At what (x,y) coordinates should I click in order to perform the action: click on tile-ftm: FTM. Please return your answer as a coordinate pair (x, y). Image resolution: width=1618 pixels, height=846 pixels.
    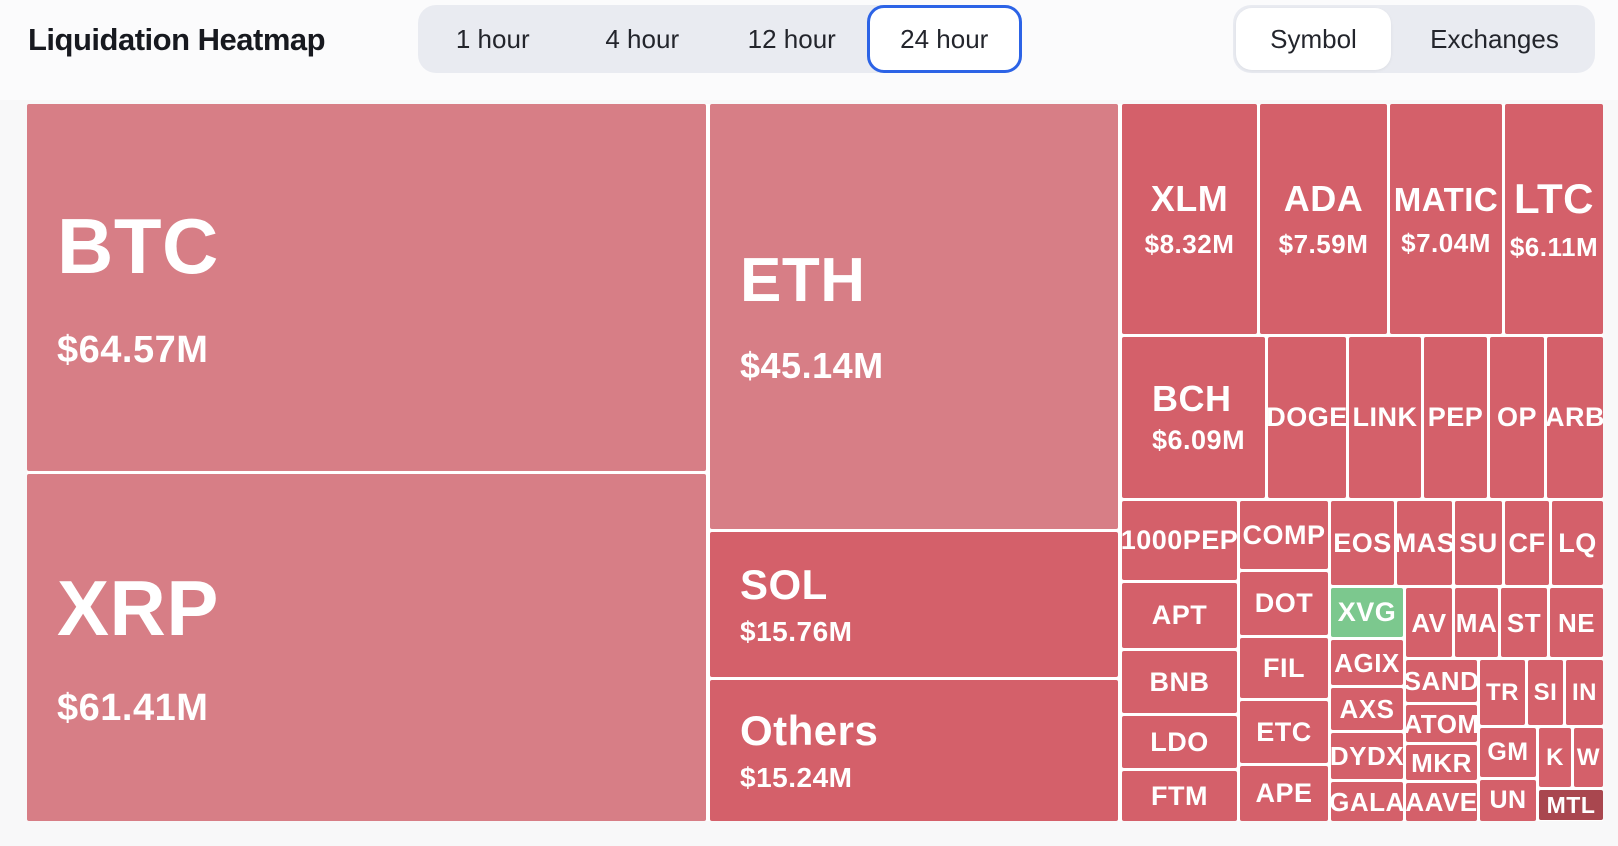
    Looking at the image, I should click on (1179, 796).